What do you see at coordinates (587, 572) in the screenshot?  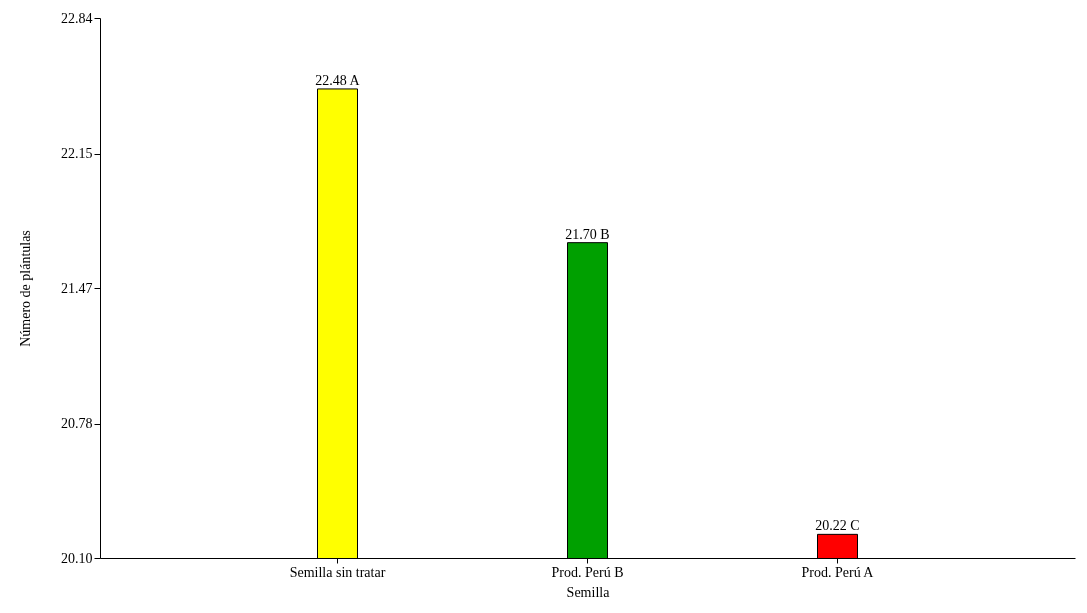 I see `x-tick-label: Prod. Perú B` at bounding box center [587, 572].